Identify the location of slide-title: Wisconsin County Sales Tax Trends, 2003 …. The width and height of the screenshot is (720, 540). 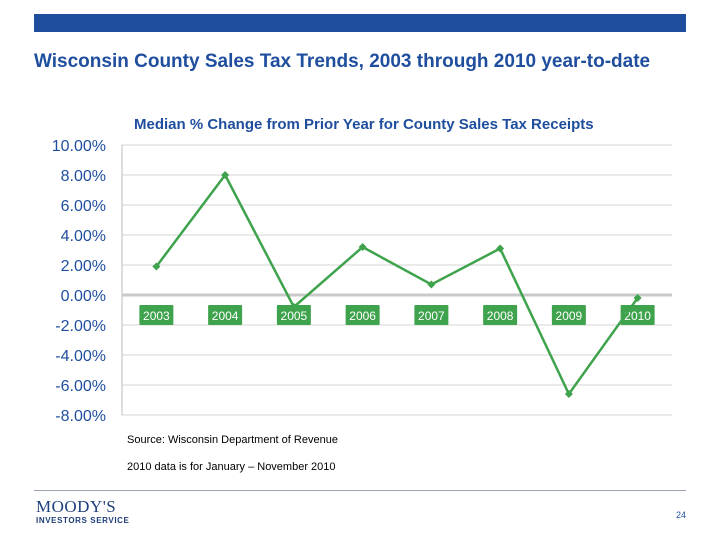
(342, 61).